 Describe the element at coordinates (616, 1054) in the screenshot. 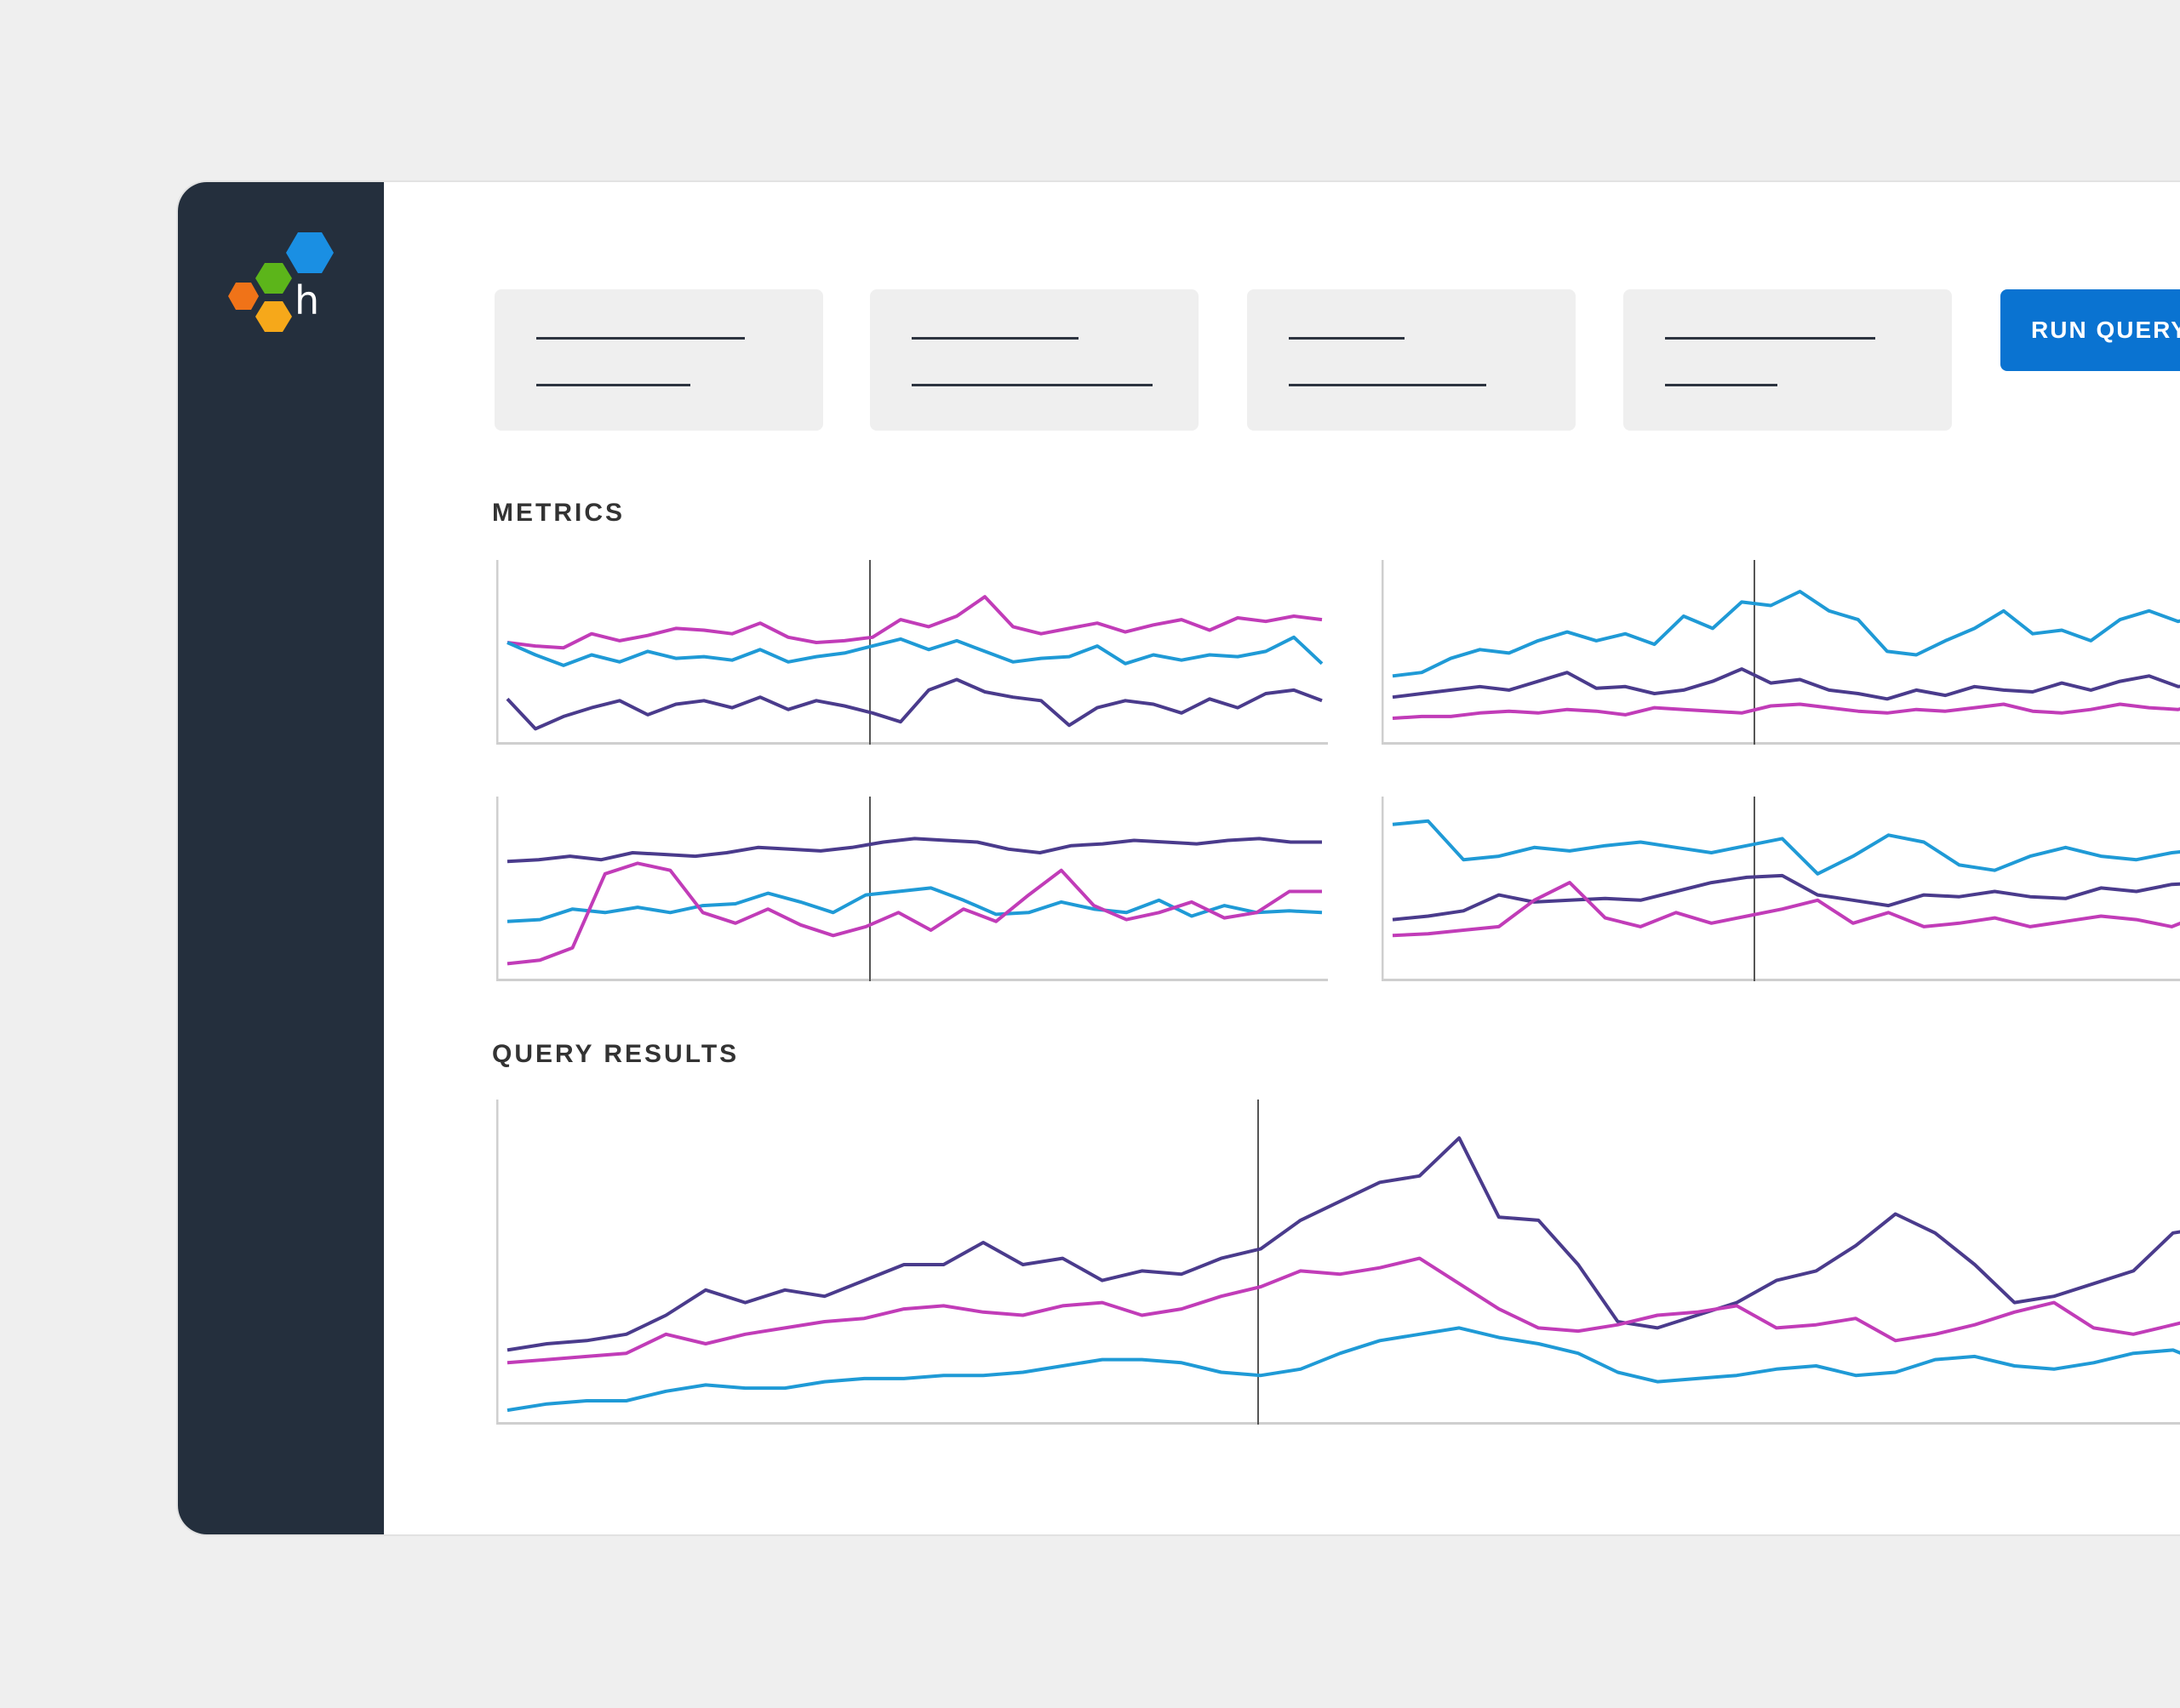

I see `section-title: QUERY RESULTS` at that location.